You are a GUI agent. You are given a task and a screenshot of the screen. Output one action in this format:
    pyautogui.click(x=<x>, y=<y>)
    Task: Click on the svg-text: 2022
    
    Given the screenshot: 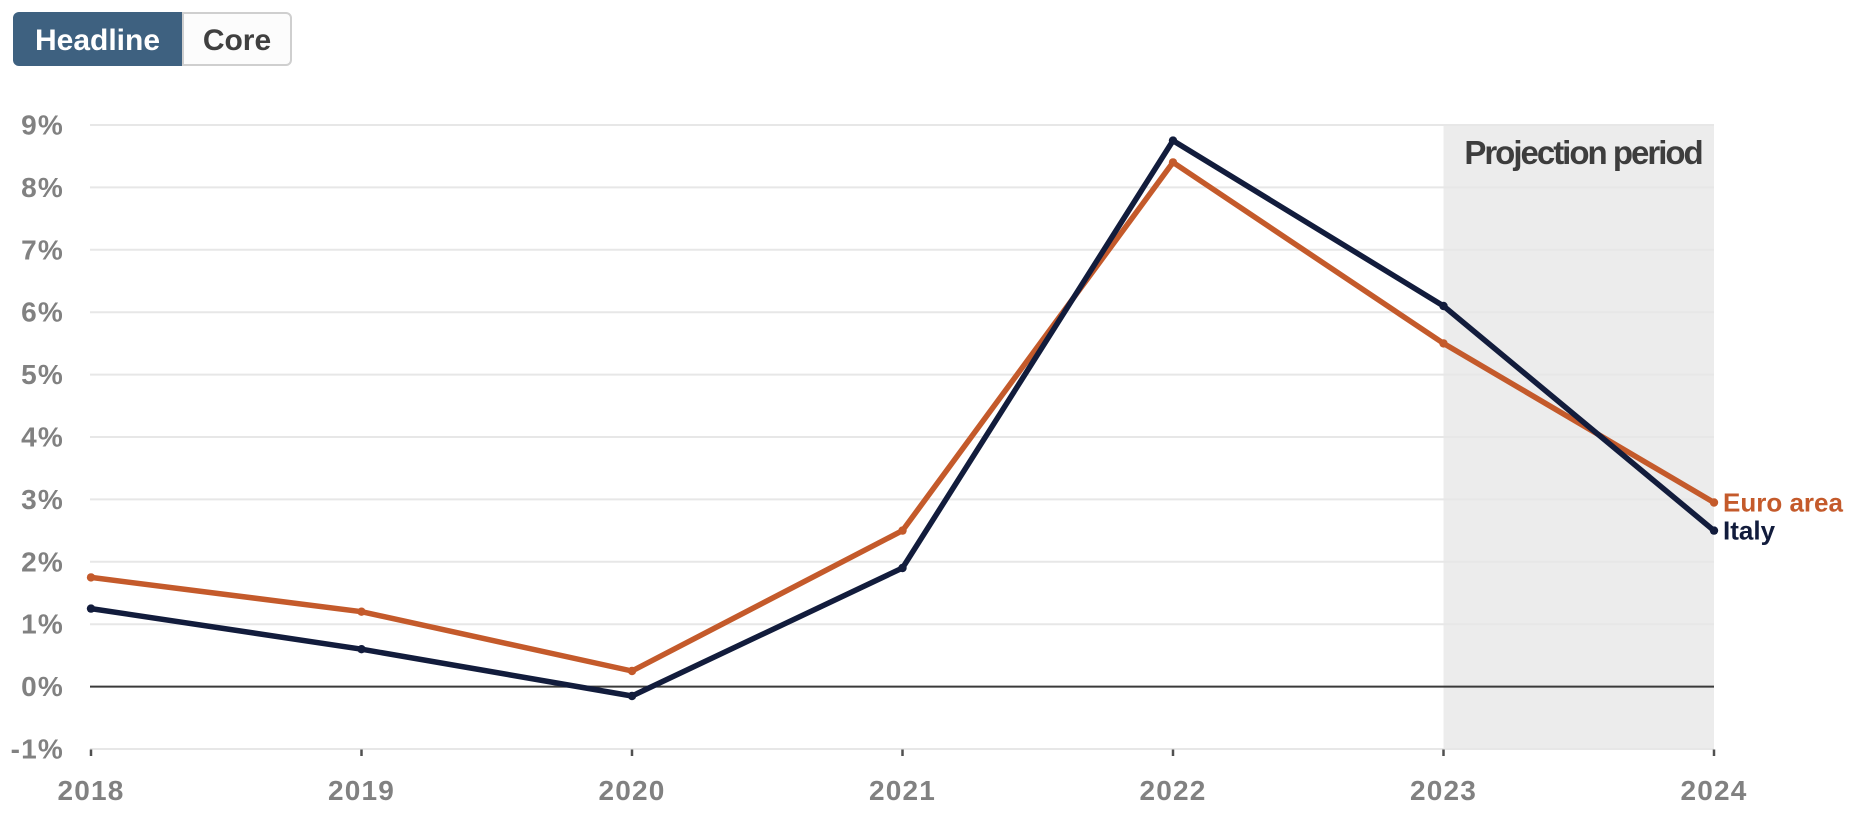 What is the action you would take?
    pyautogui.click(x=1172, y=790)
    